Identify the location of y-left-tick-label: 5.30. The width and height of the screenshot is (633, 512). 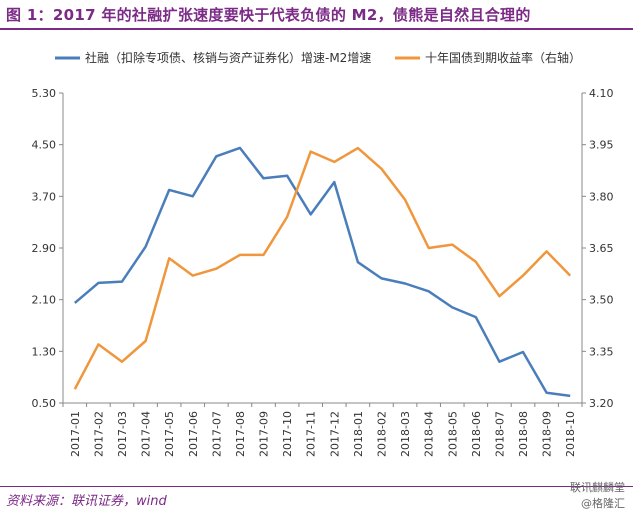
(44, 93).